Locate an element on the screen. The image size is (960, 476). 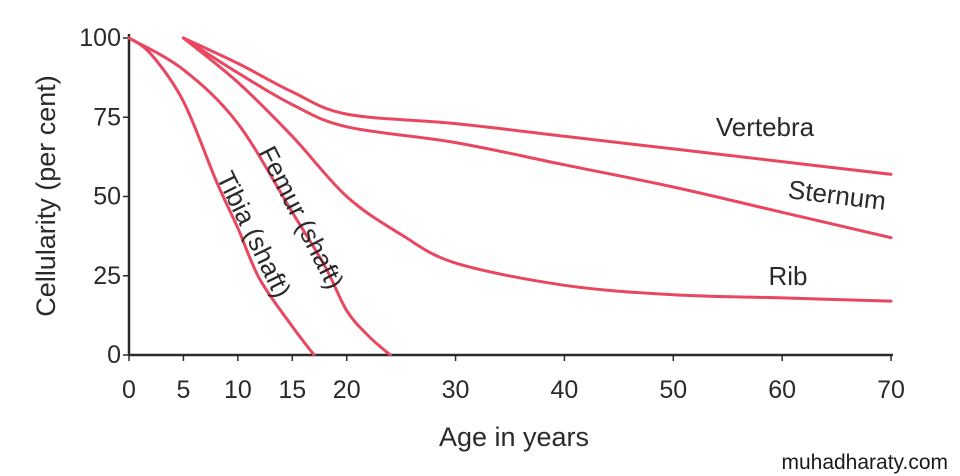
y-axis-ticks: 0 25 50 75 100 is located at coordinates (104, 196).